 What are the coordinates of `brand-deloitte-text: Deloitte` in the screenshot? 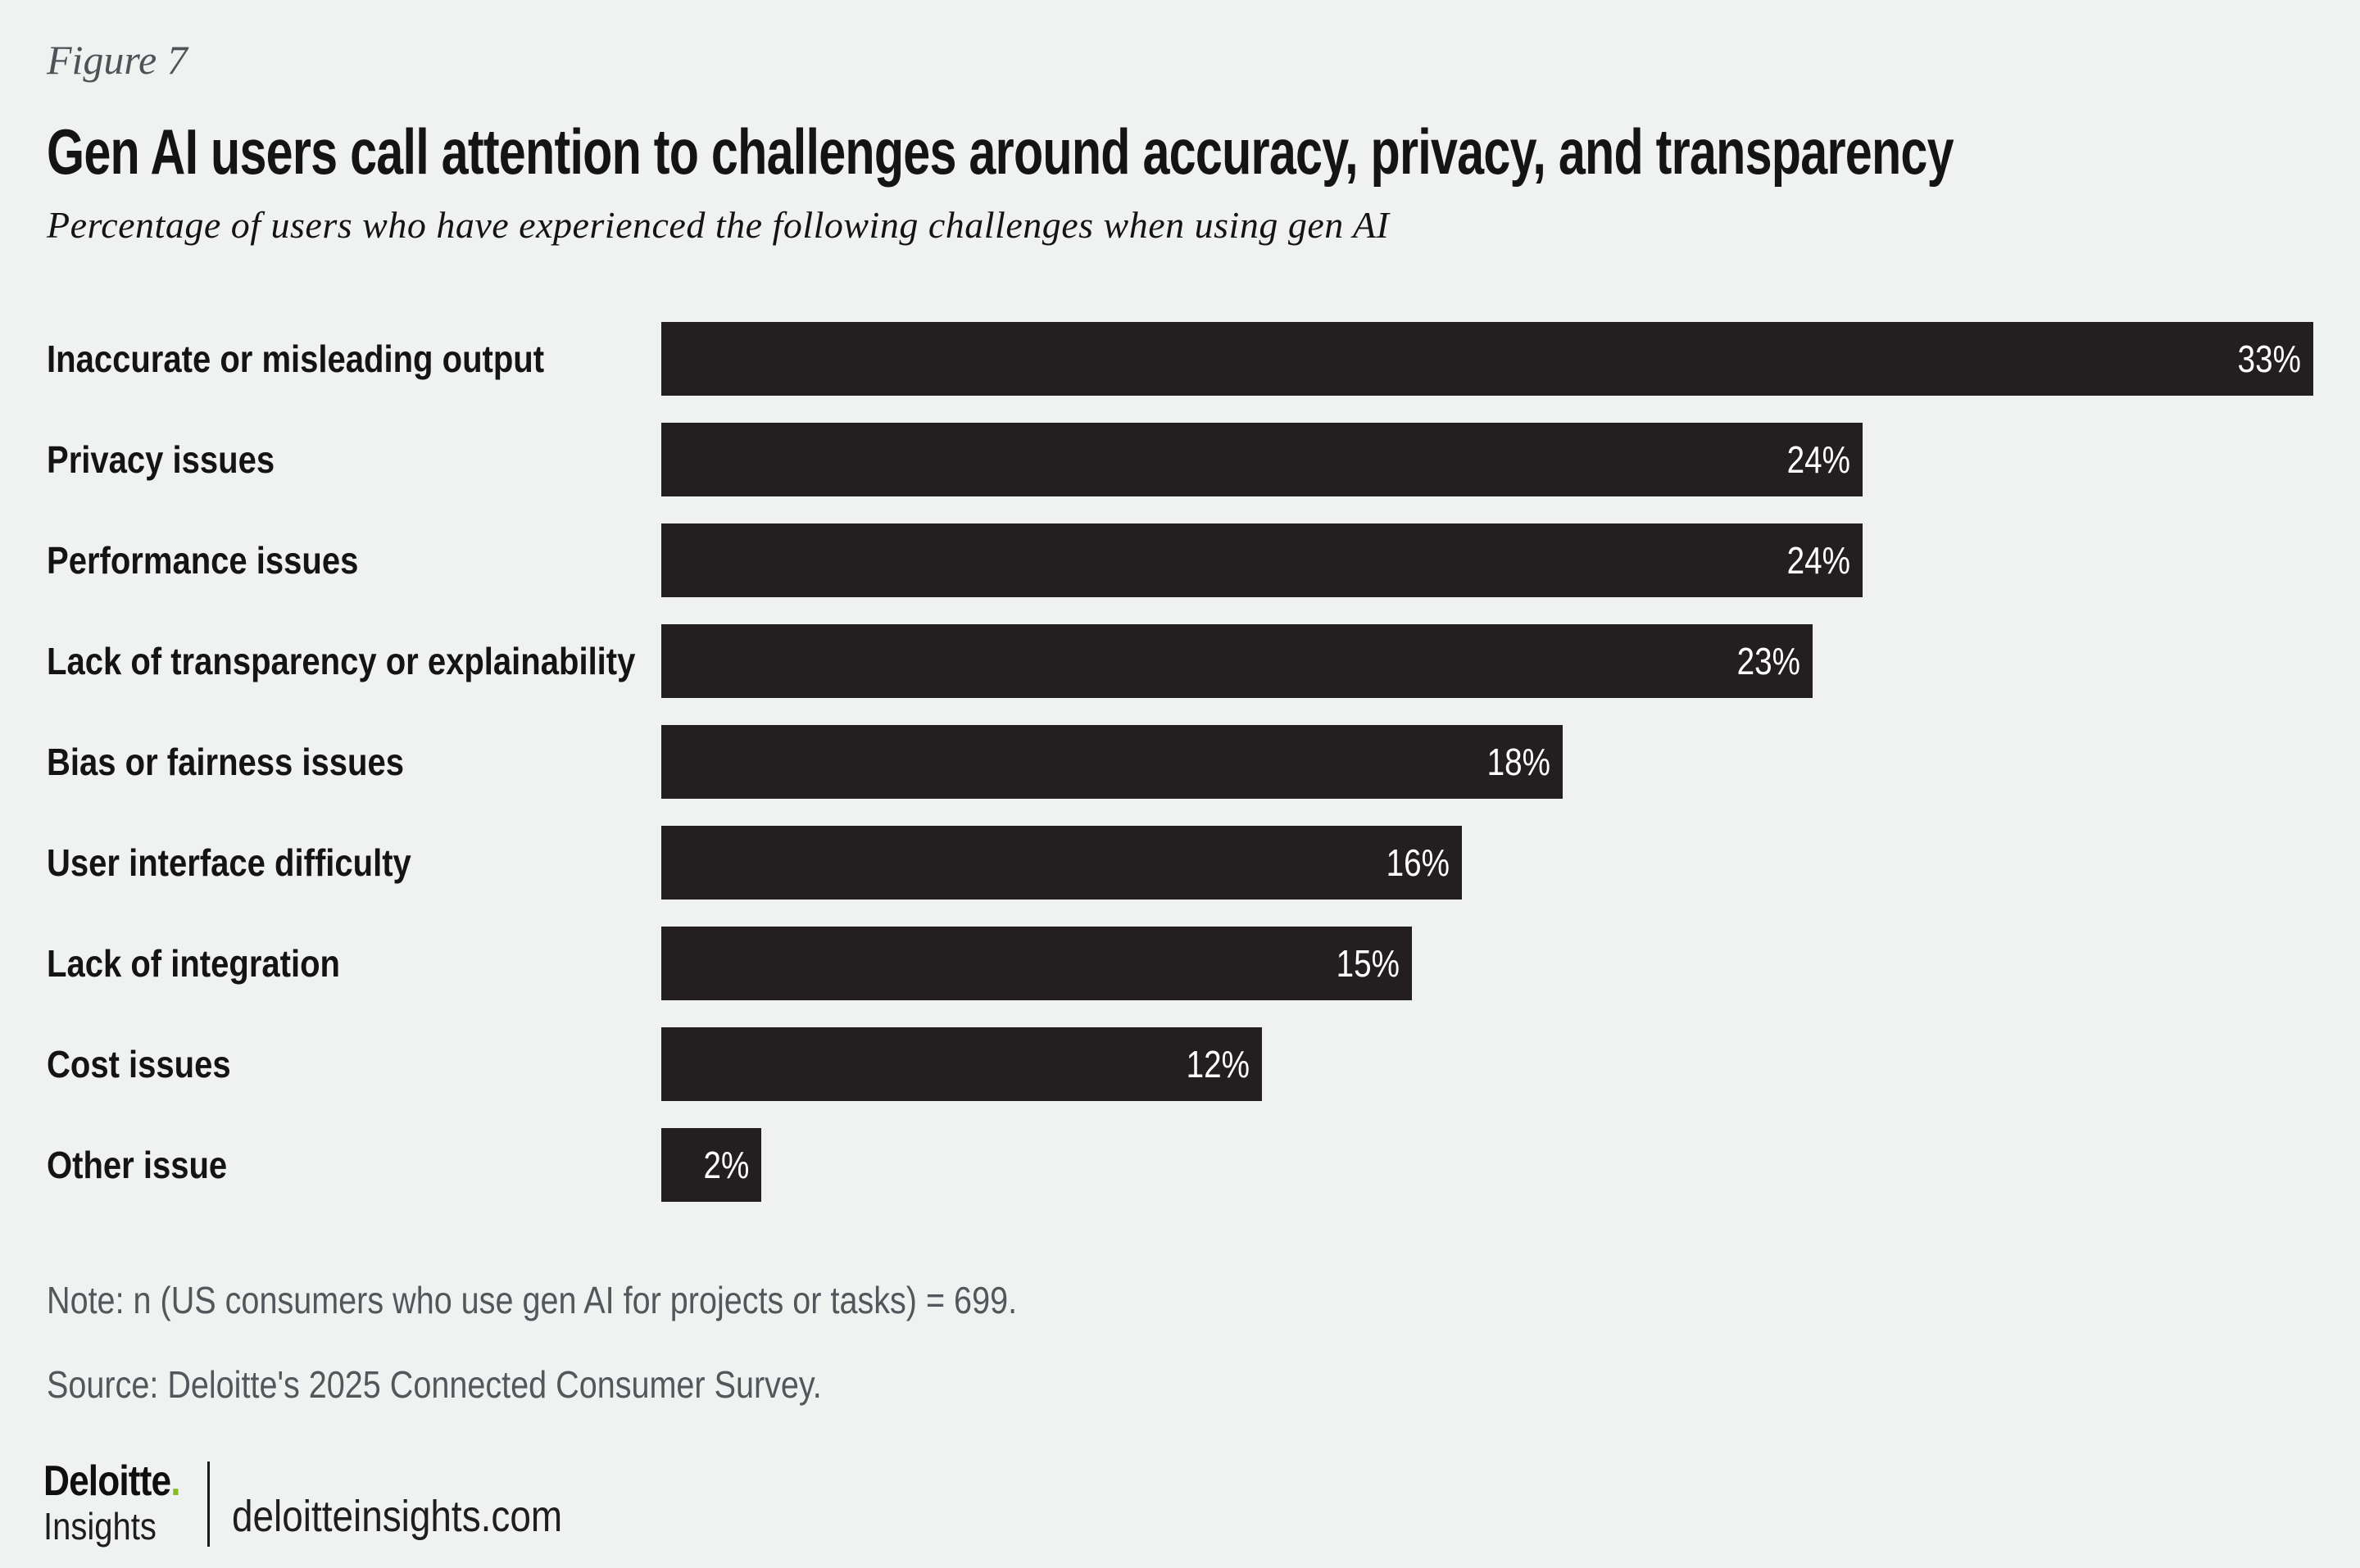 It's located at (107, 1481).